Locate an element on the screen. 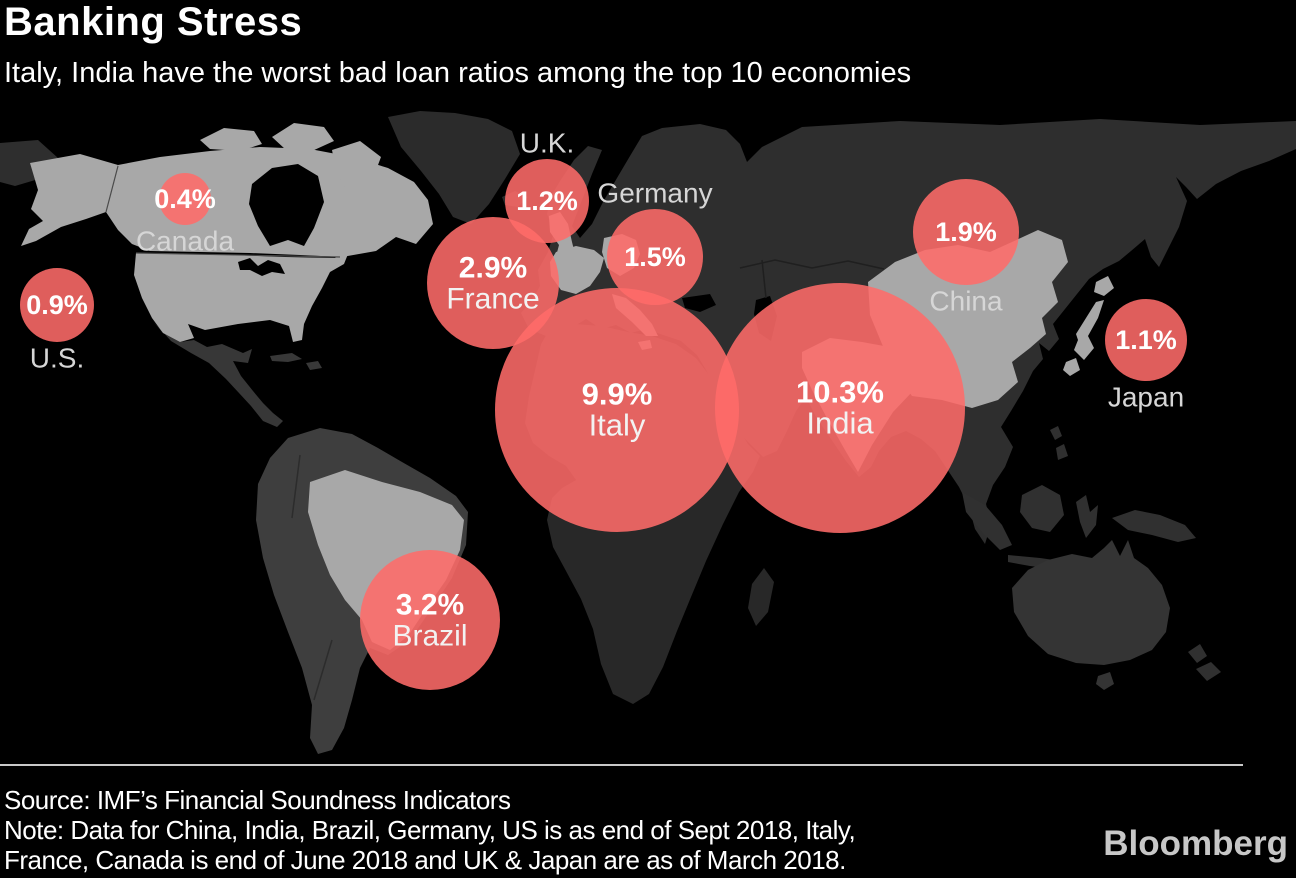  bubble-canada is located at coordinates (185, 199).